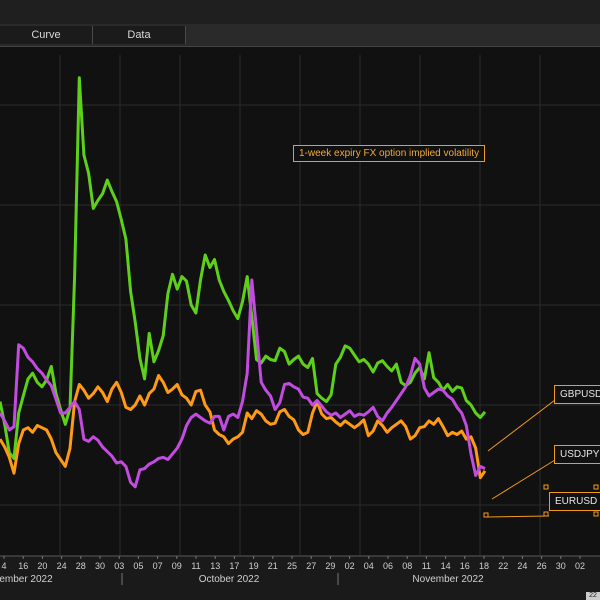  What do you see at coordinates (577, 394) in the screenshot?
I see `legend-gbpusd: GBPUSD` at bounding box center [577, 394].